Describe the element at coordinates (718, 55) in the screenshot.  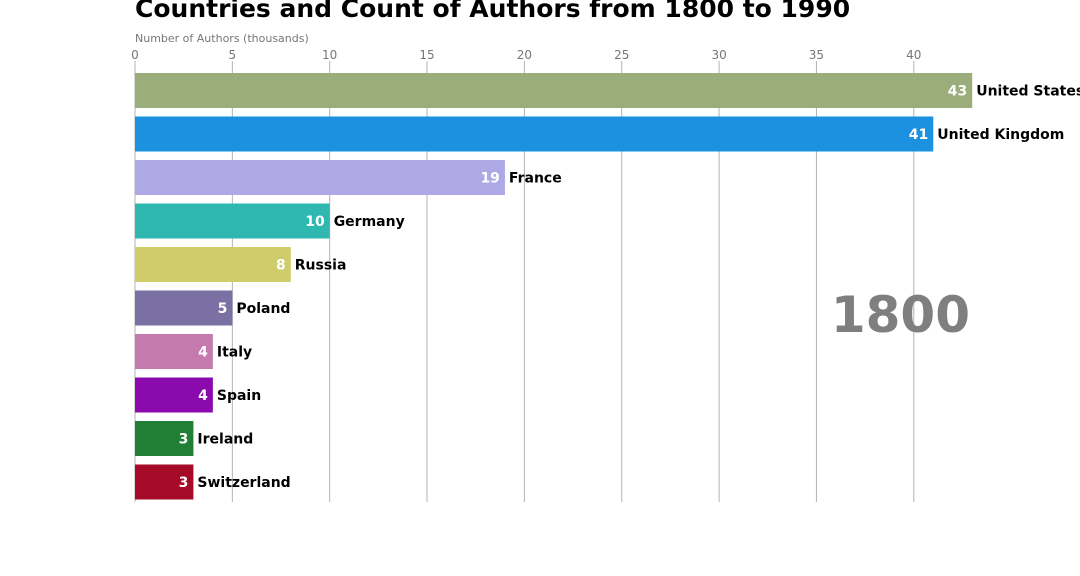
I see `x-tick-label: 30` at that location.